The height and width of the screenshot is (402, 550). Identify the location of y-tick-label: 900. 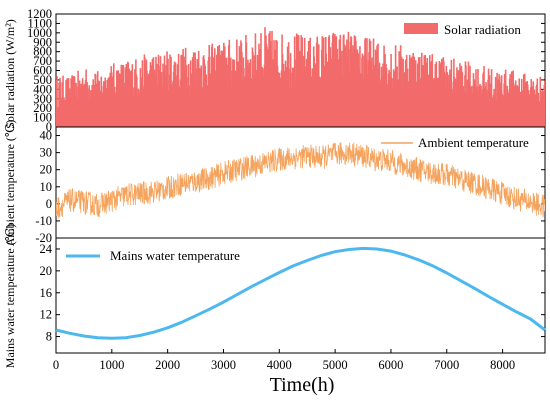
(42, 42).